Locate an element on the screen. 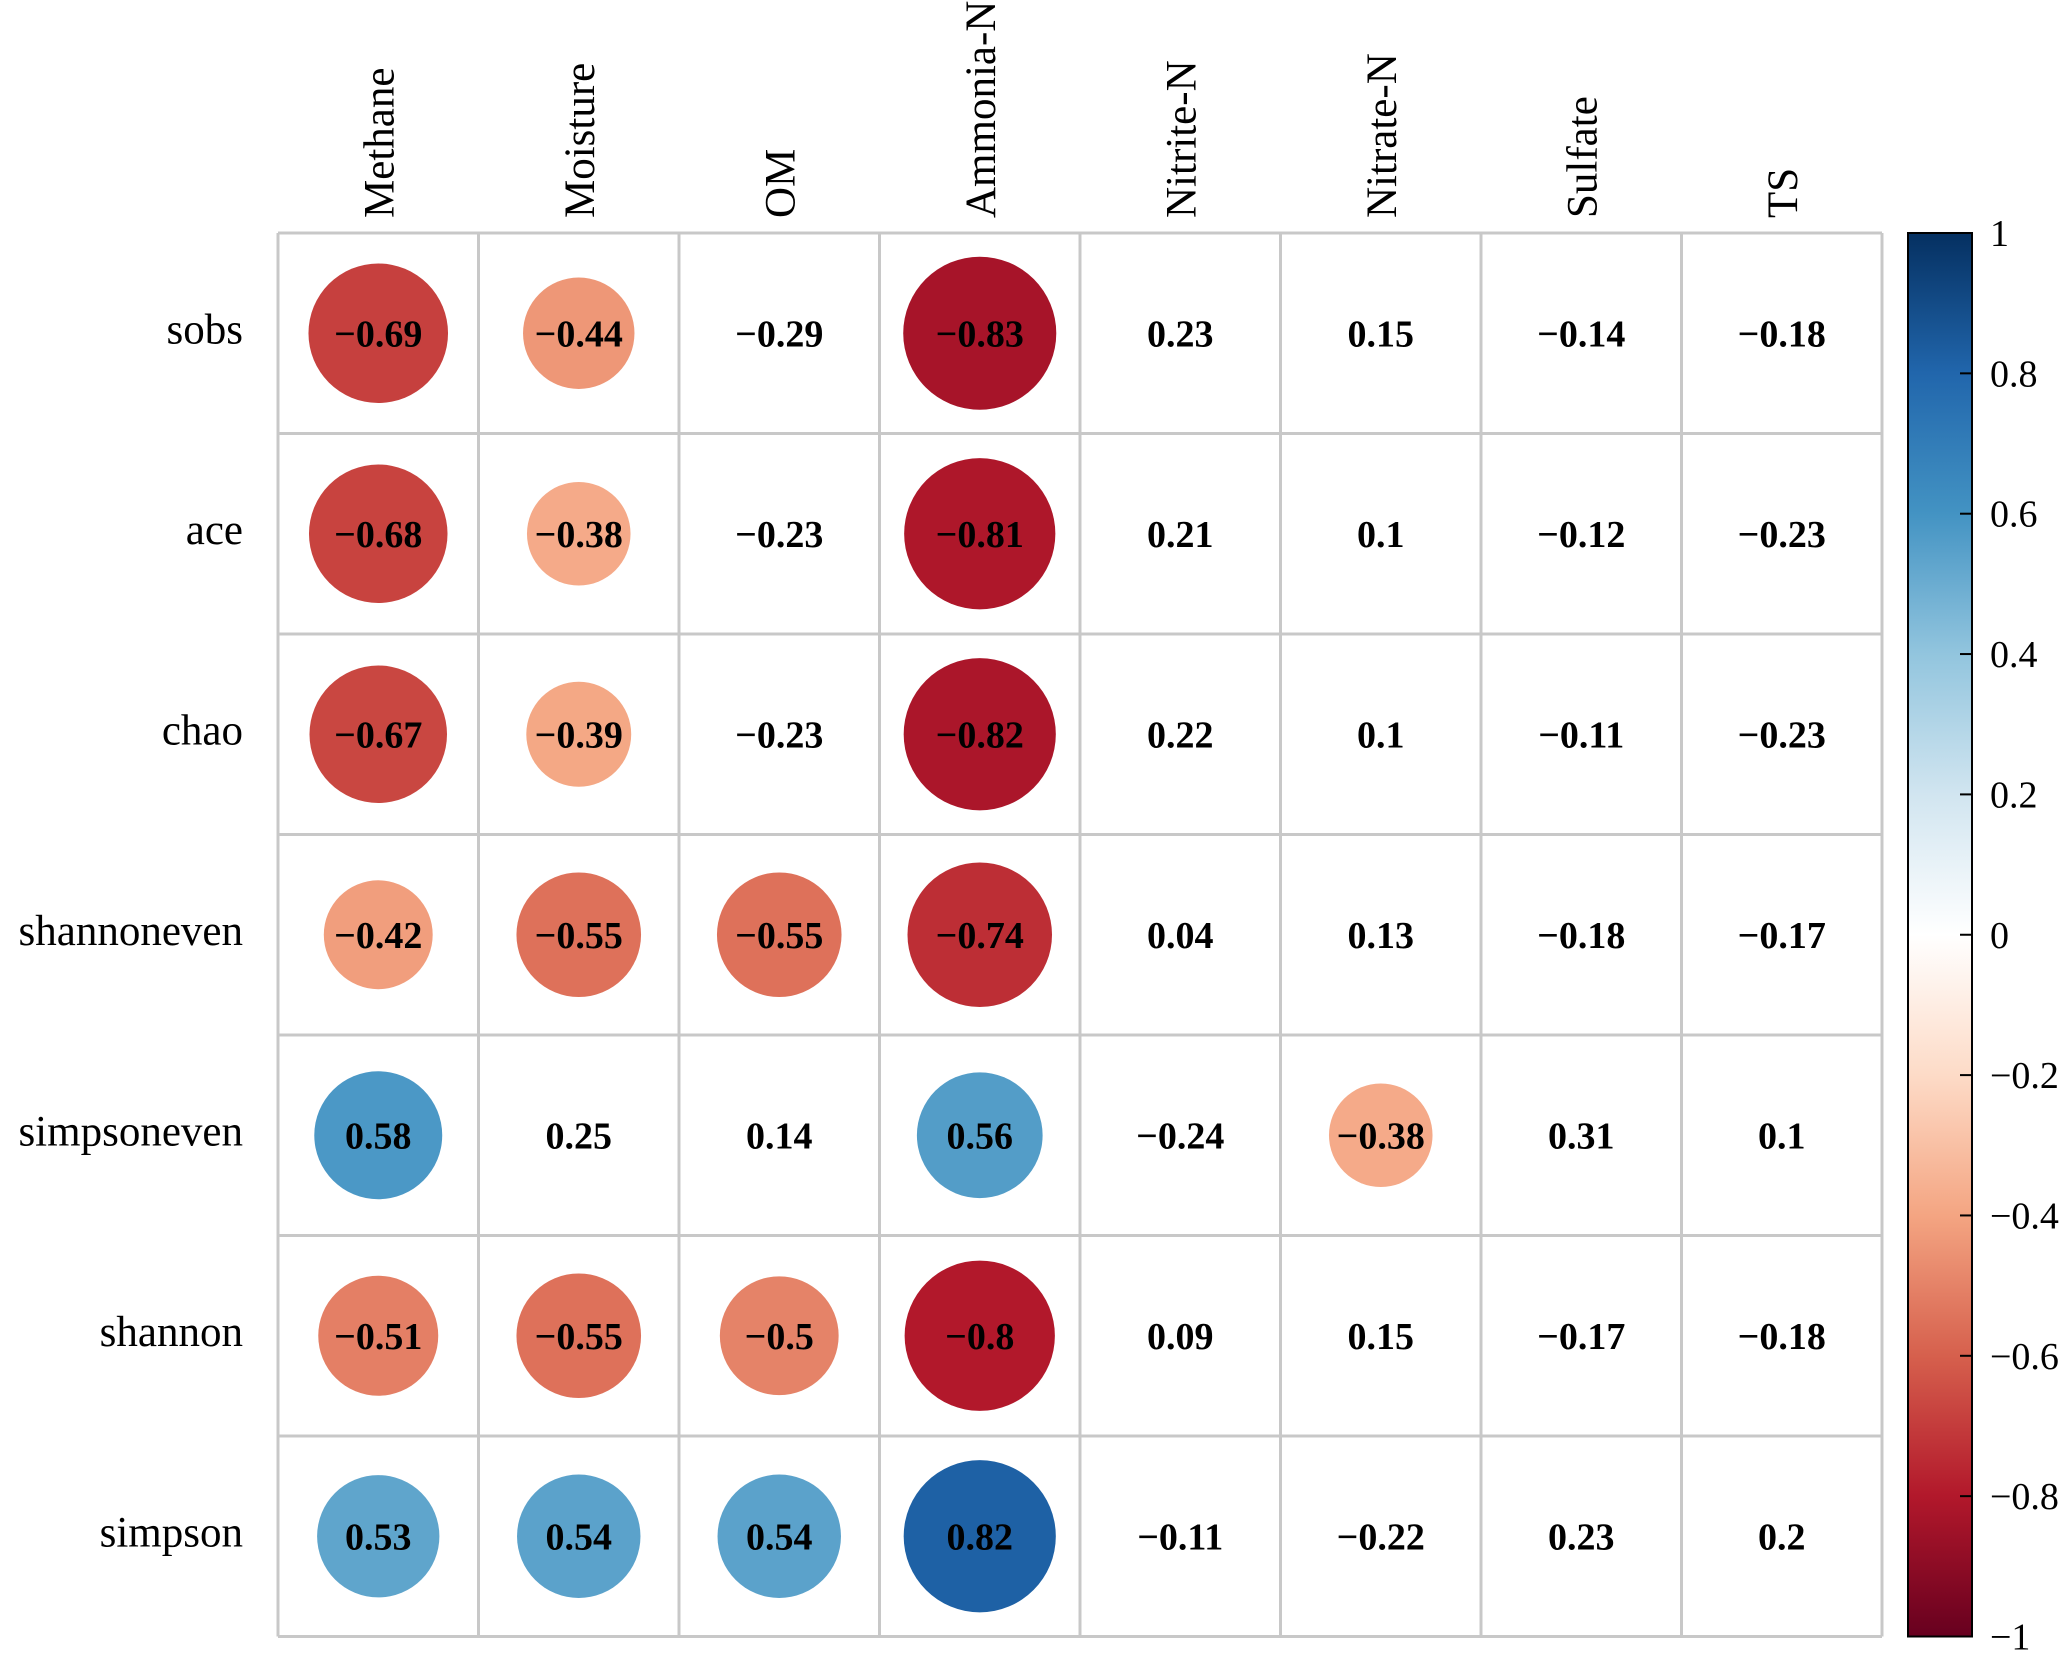  row-label-shannoneven: shannoneven is located at coordinates (131, 931).